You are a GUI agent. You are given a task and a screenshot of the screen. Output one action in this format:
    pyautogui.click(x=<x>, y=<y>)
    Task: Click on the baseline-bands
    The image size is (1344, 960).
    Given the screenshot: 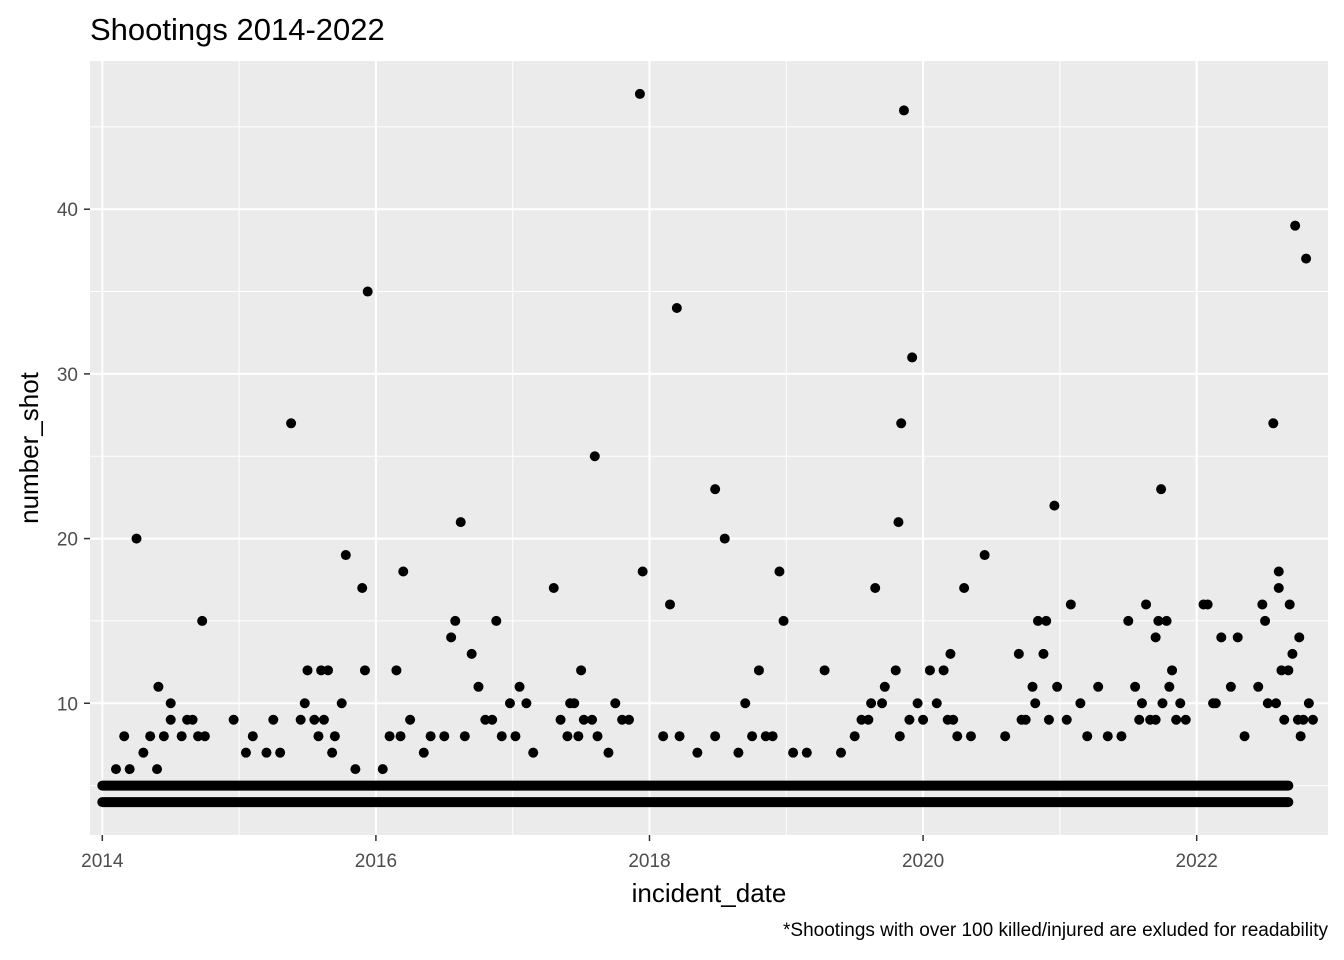 What is the action you would take?
    pyautogui.click(x=695, y=794)
    